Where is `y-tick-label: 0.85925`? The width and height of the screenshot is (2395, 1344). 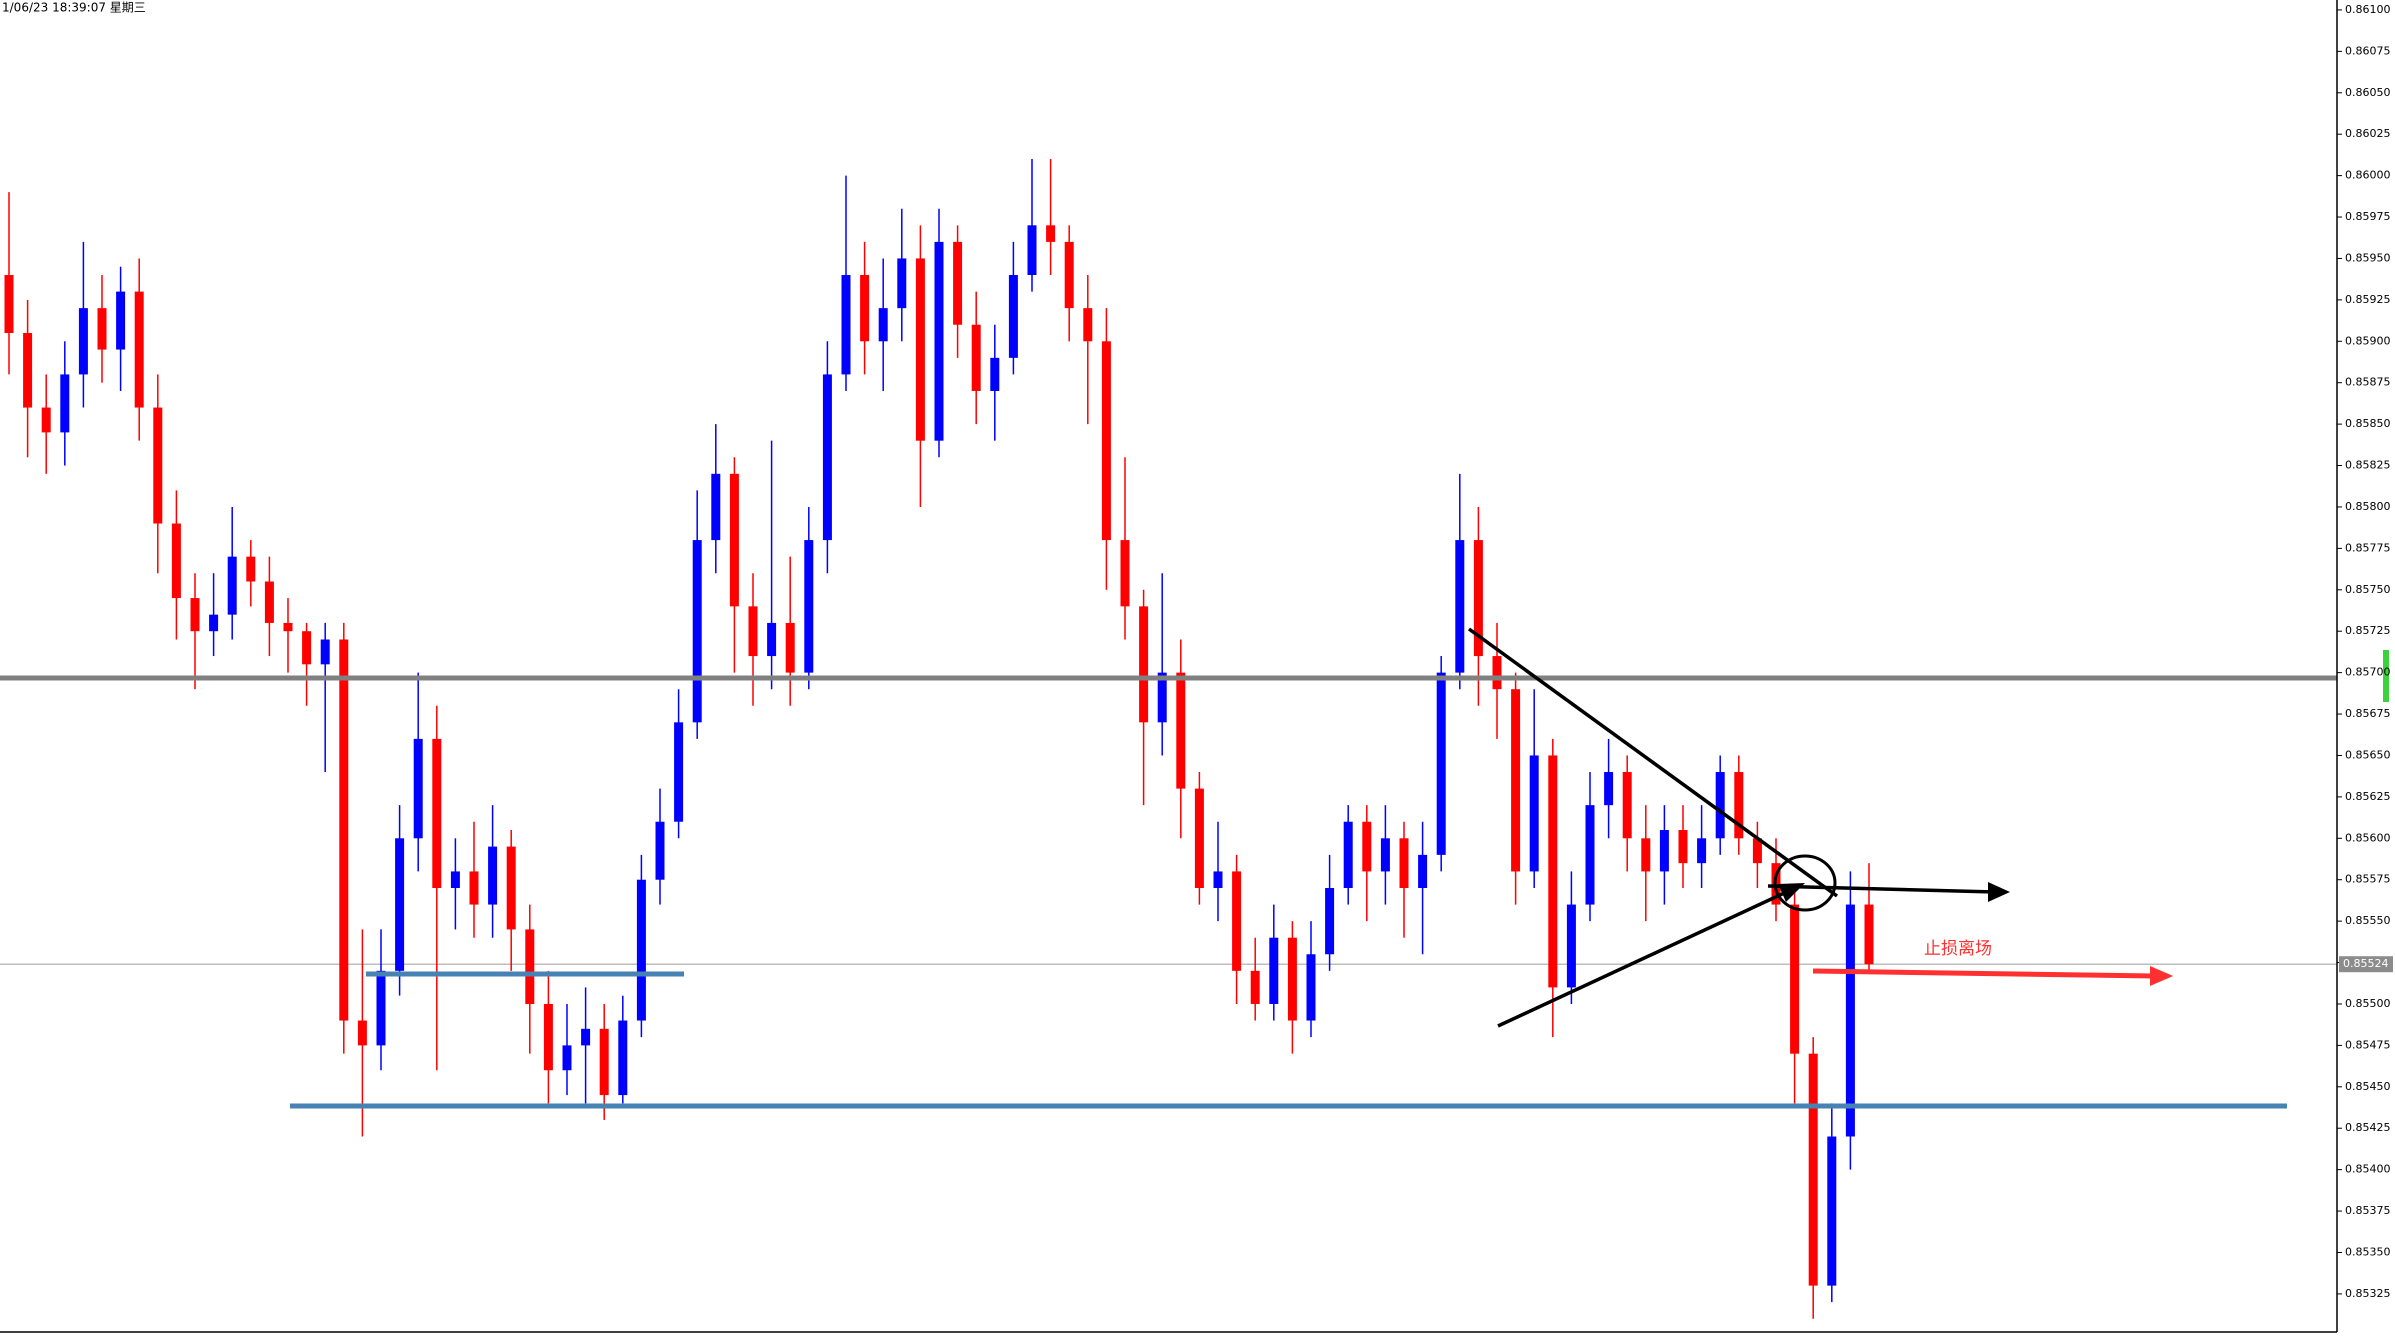
y-tick-label: 0.85925 is located at coordinates (2368, 299).